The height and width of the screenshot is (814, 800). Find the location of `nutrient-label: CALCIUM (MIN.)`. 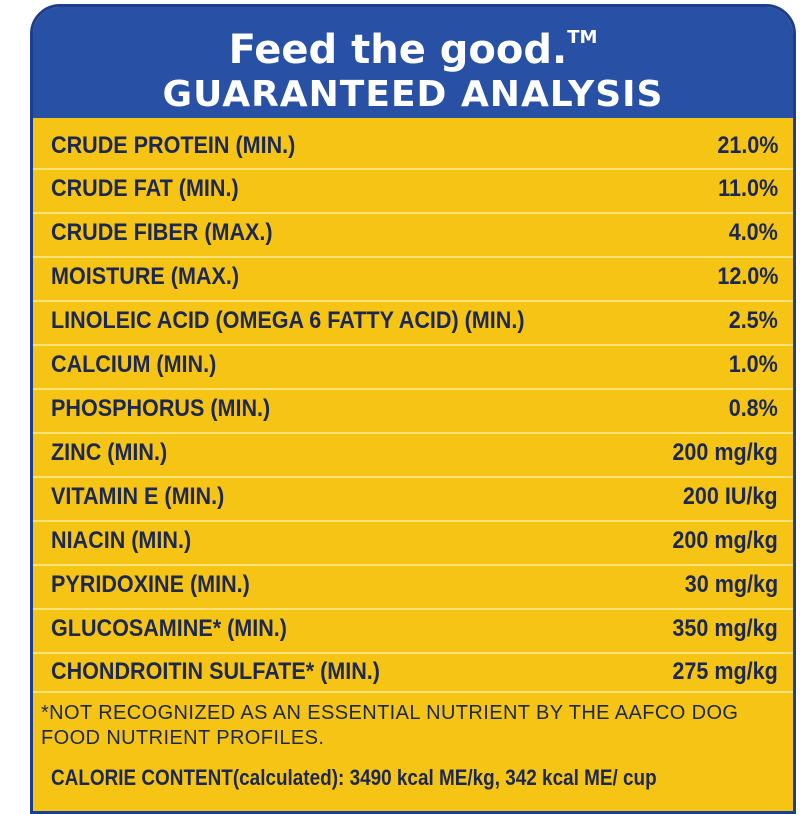

nutrient-label: CALCIUM (MIN.) is located at coordinates (134, 365).